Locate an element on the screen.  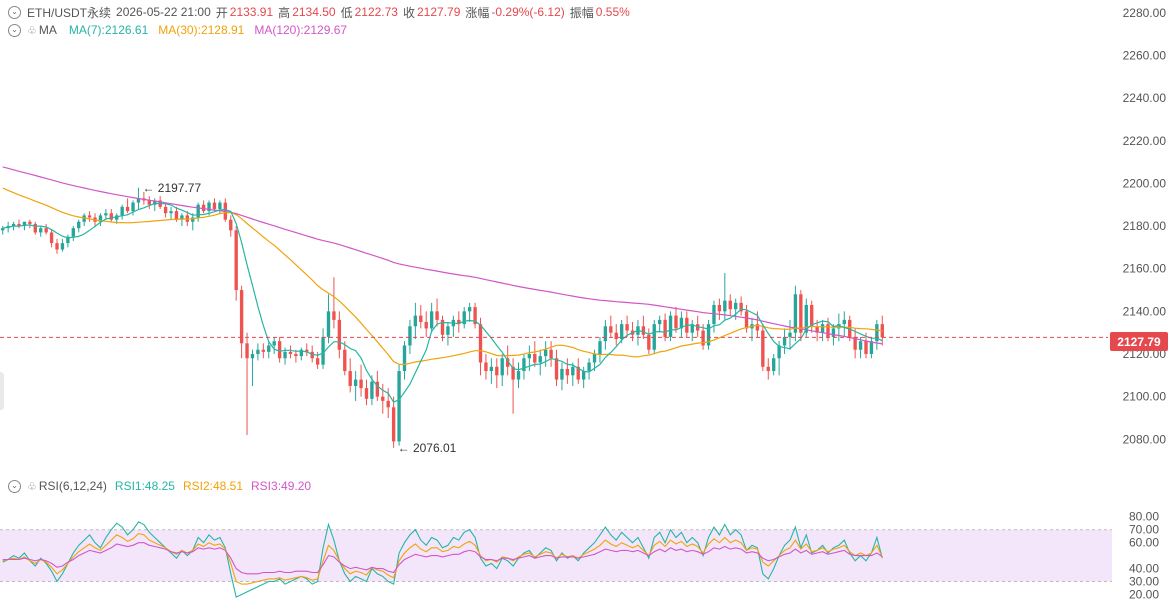
price-axis-tick: 2240.00 is located at coordinates (1145, 98).